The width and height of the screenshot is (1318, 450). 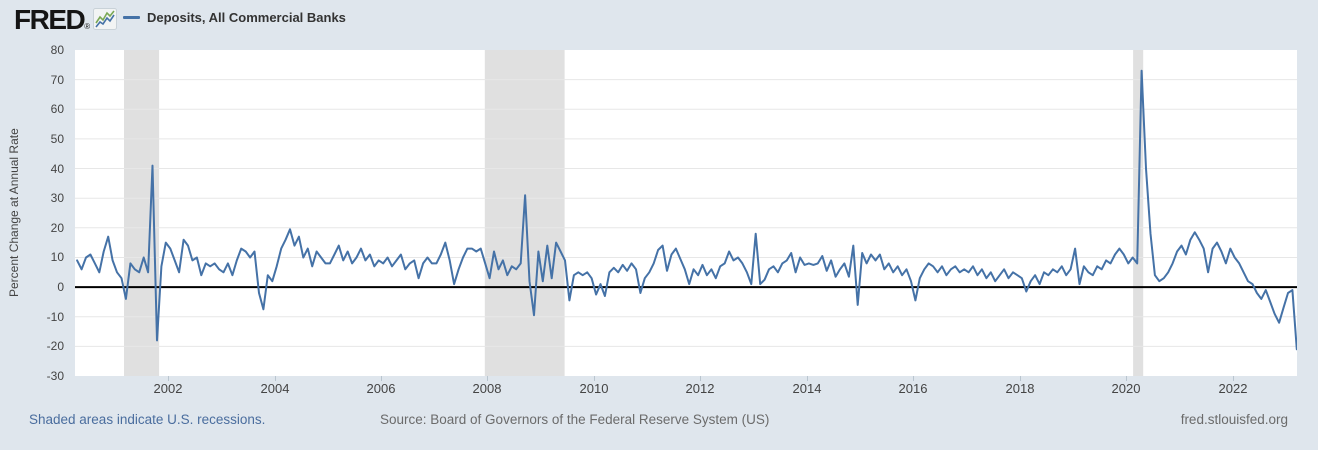 I want to click on x-axis-tick-label: 2020, so click(x=1126, y=388).